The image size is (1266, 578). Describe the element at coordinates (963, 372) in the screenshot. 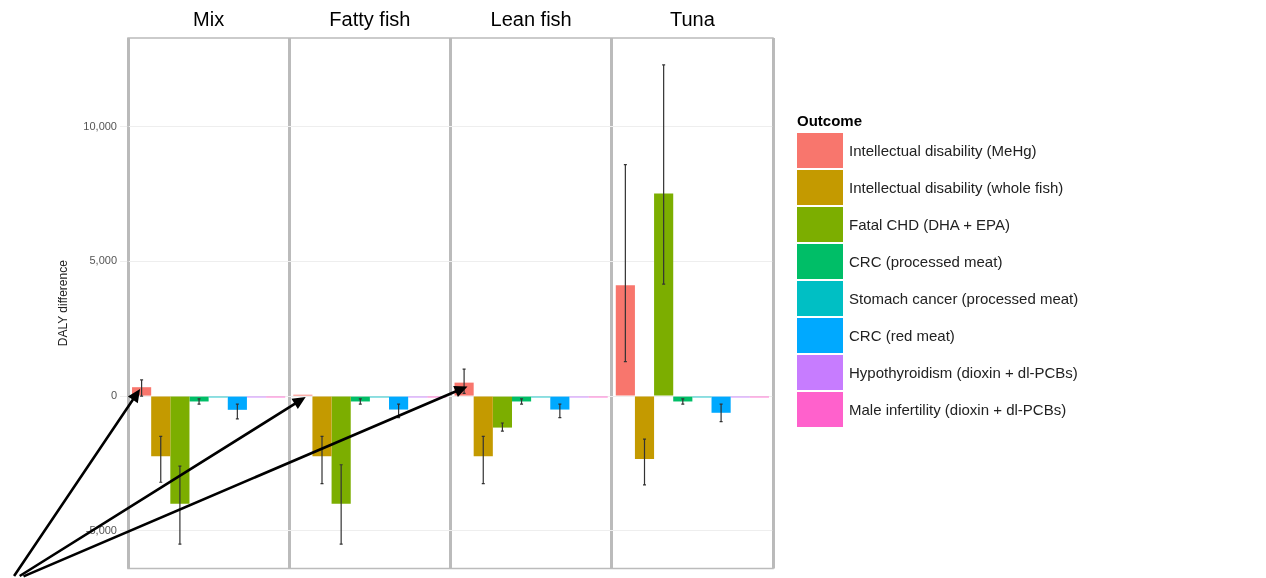

I see `legend-label: Hypothyroidism (dioxin + dl-PCBs)` at that location.